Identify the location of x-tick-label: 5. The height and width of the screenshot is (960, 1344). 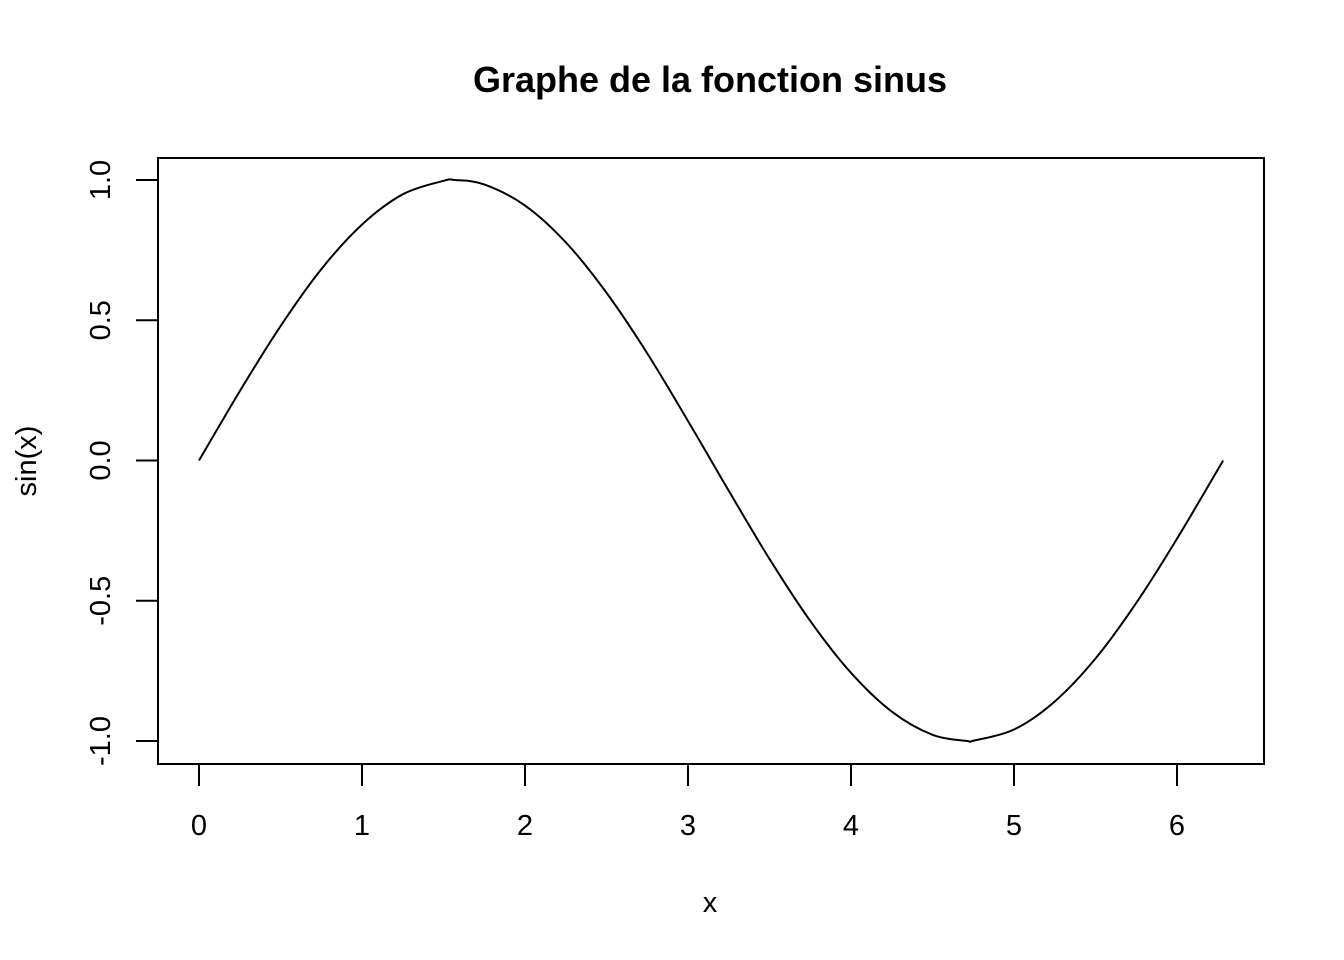
(1014, 826).